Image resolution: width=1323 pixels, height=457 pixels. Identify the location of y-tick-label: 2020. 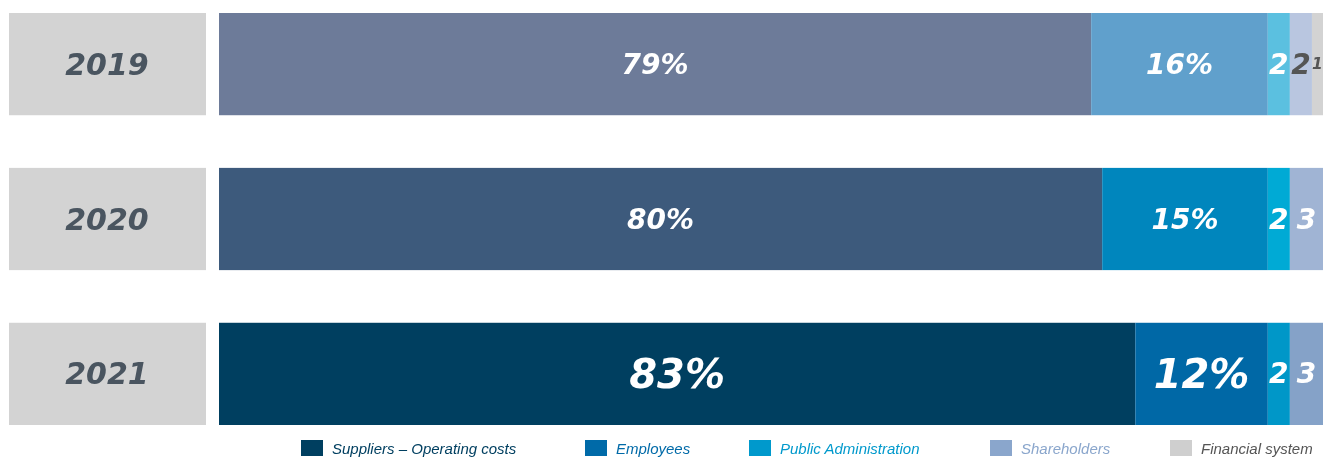
(107, 219).